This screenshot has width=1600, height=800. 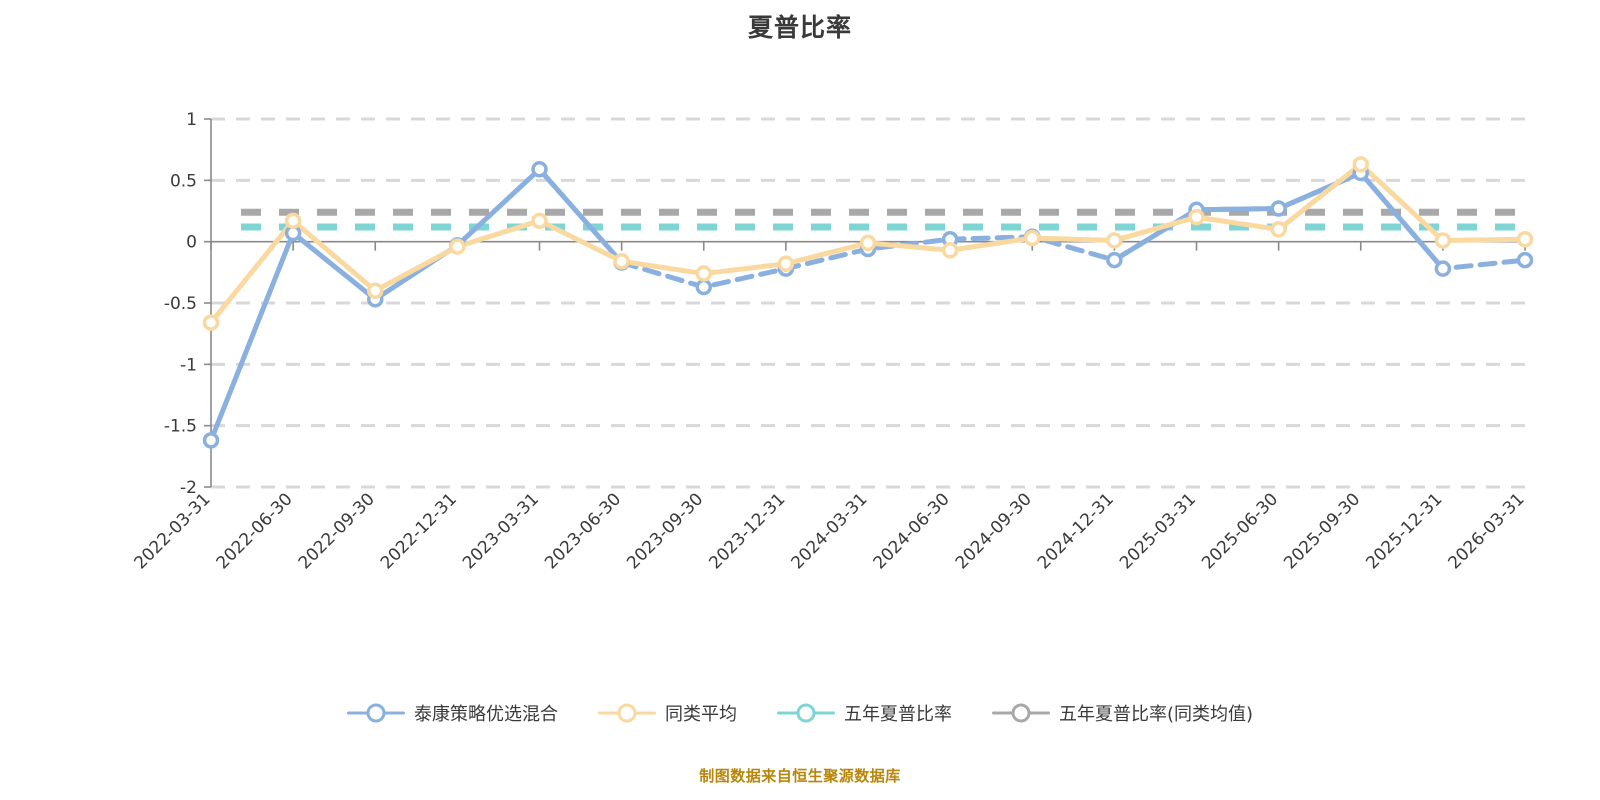 What do you see at coordinates (501, 531) in the screenshot?
I see `x-axis-tick-label: 2023-03-31` at bounding box center [501, 531].